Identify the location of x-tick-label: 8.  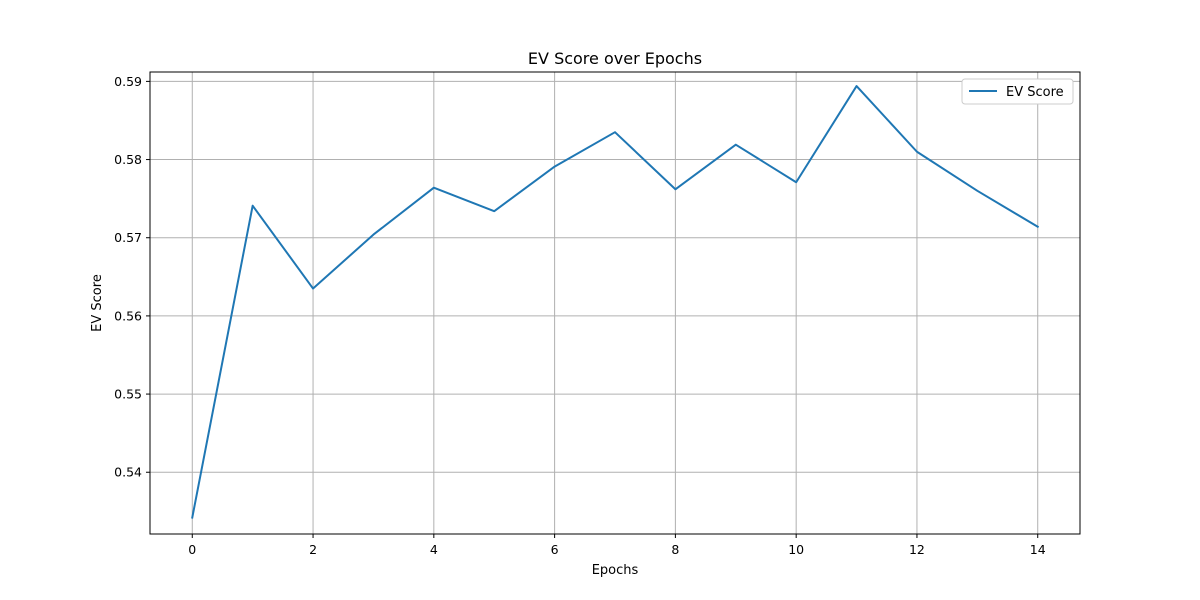
(675, 549).